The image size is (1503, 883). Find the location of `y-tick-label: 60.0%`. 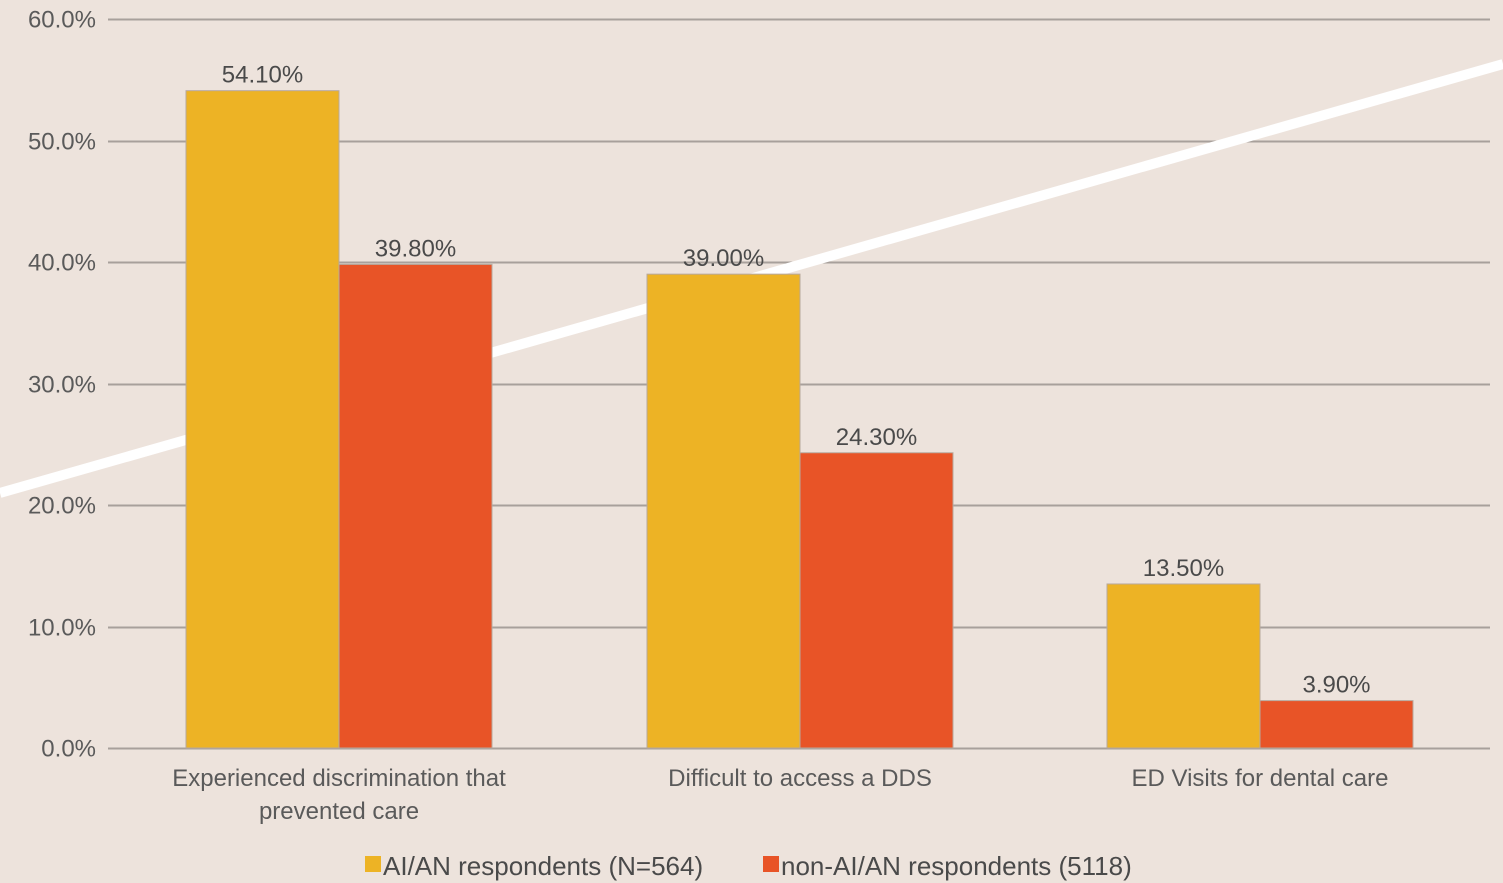

y-tick-label: 60.0% is located at coordinates (62, 20).